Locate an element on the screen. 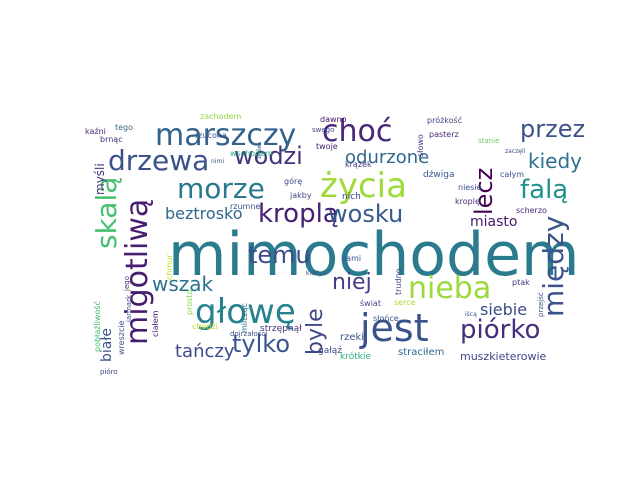 The width and height of the screenshot is (640, 480). cloud-word: dźwiga is located at coordinates (439, 175).